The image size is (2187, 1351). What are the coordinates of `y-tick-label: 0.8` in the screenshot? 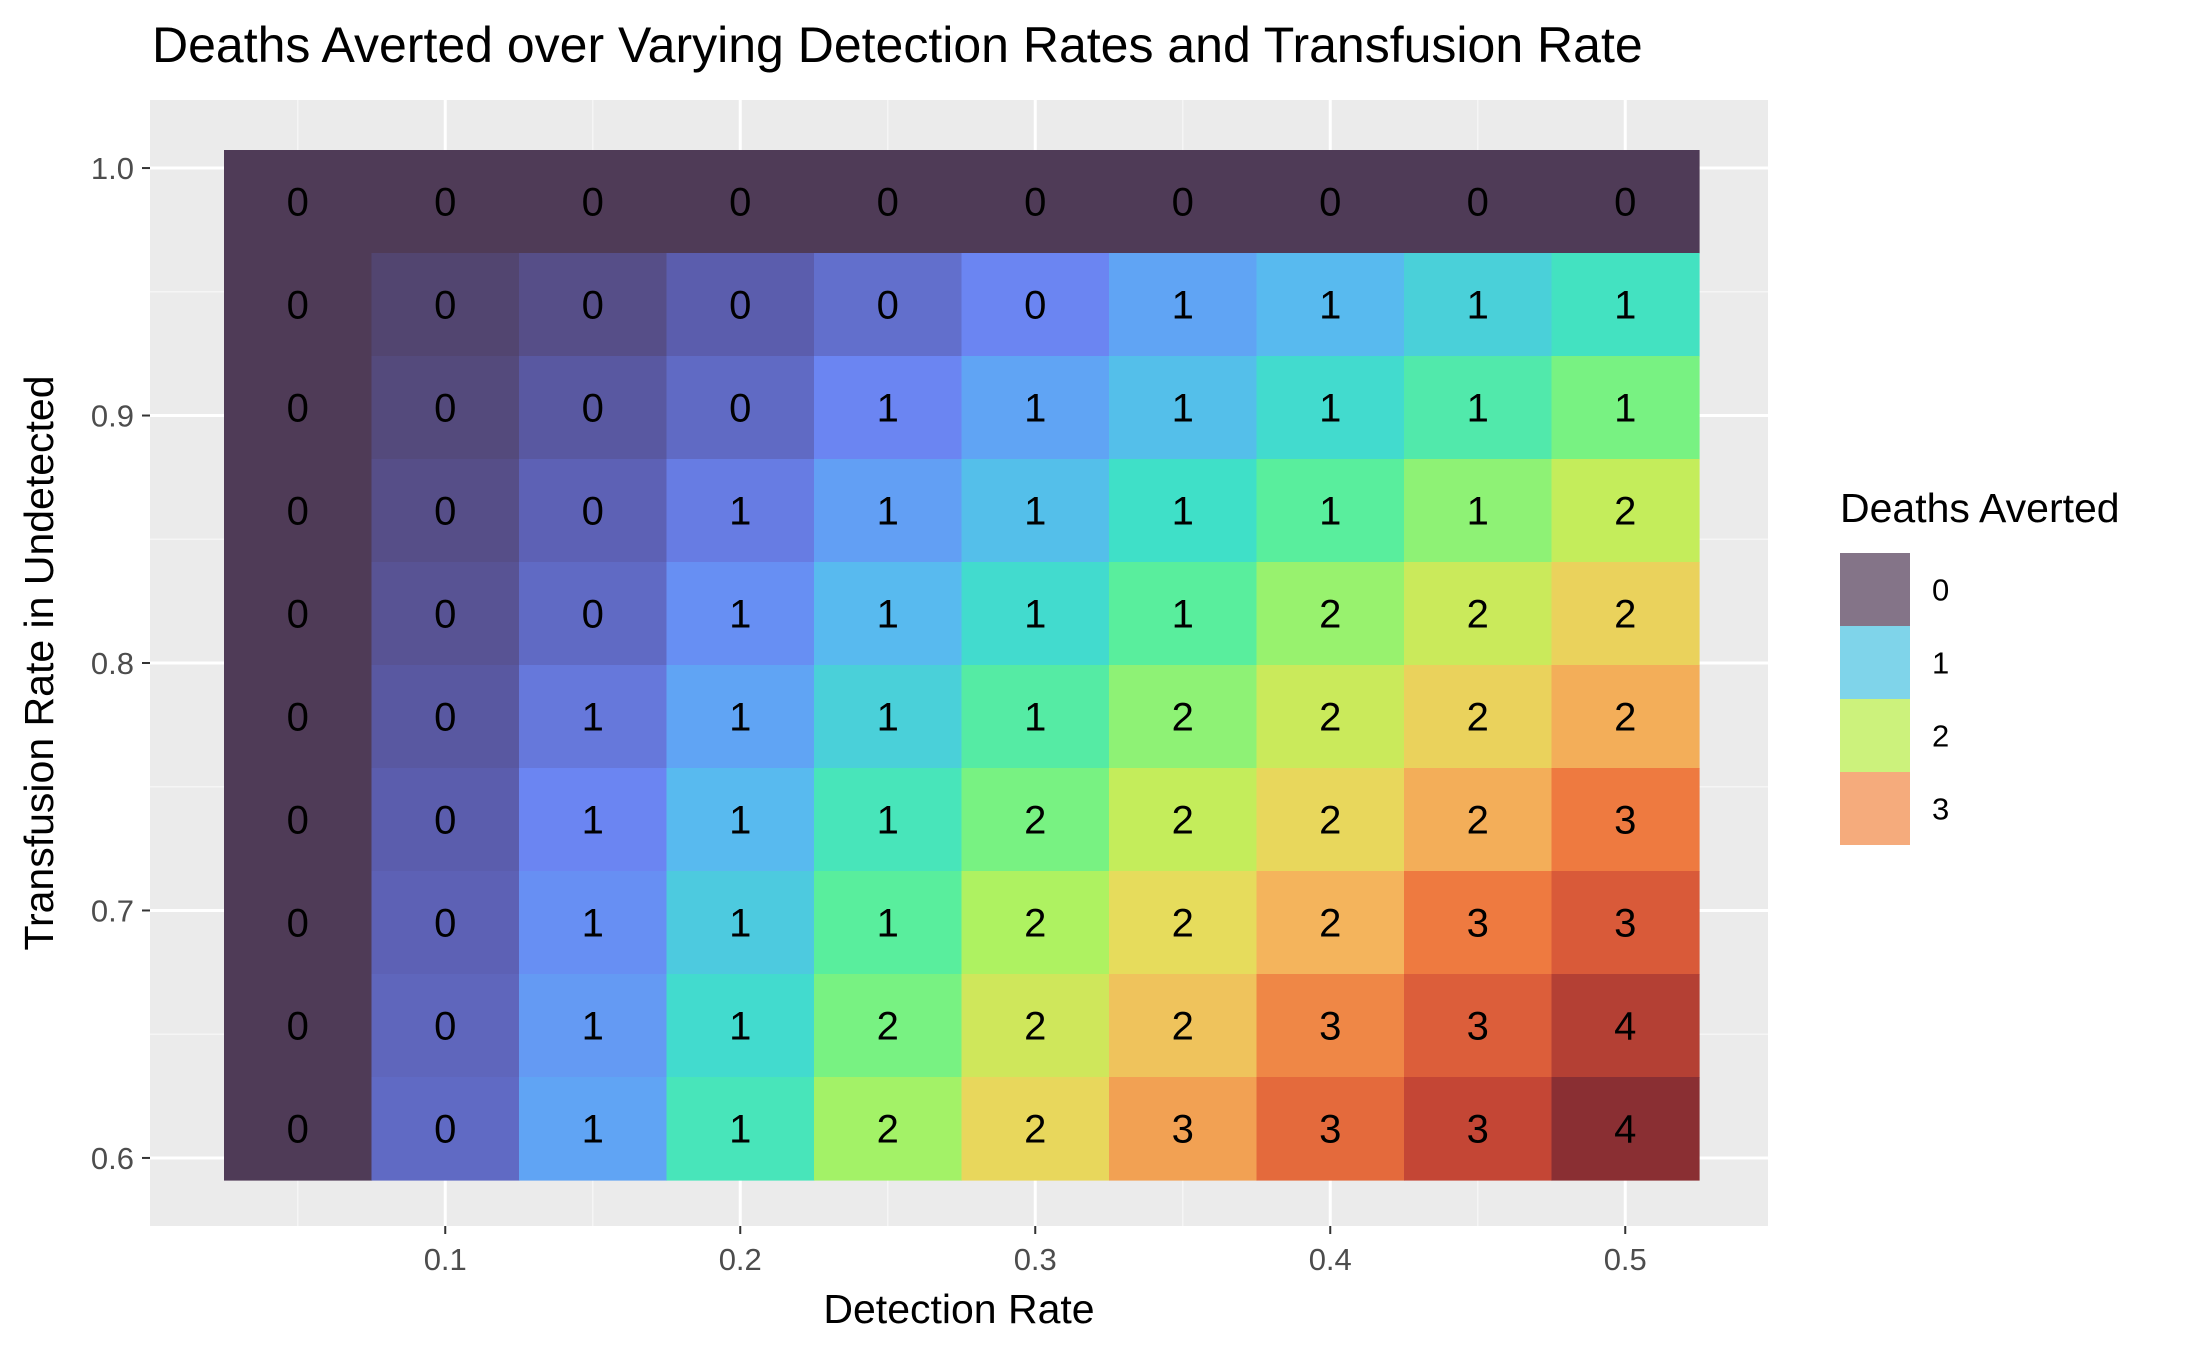 It's located at (112, 663).